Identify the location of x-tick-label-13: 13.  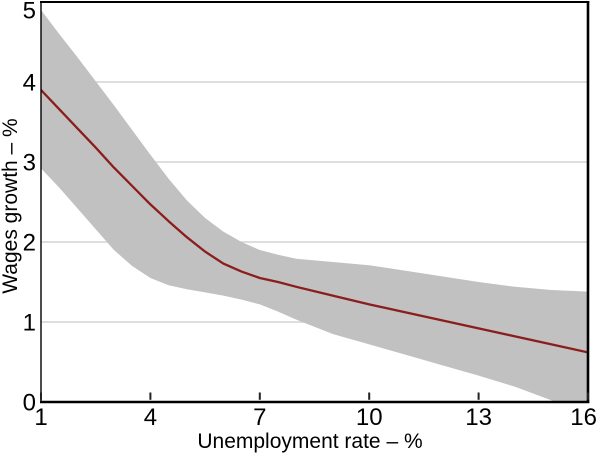
(478, 417).